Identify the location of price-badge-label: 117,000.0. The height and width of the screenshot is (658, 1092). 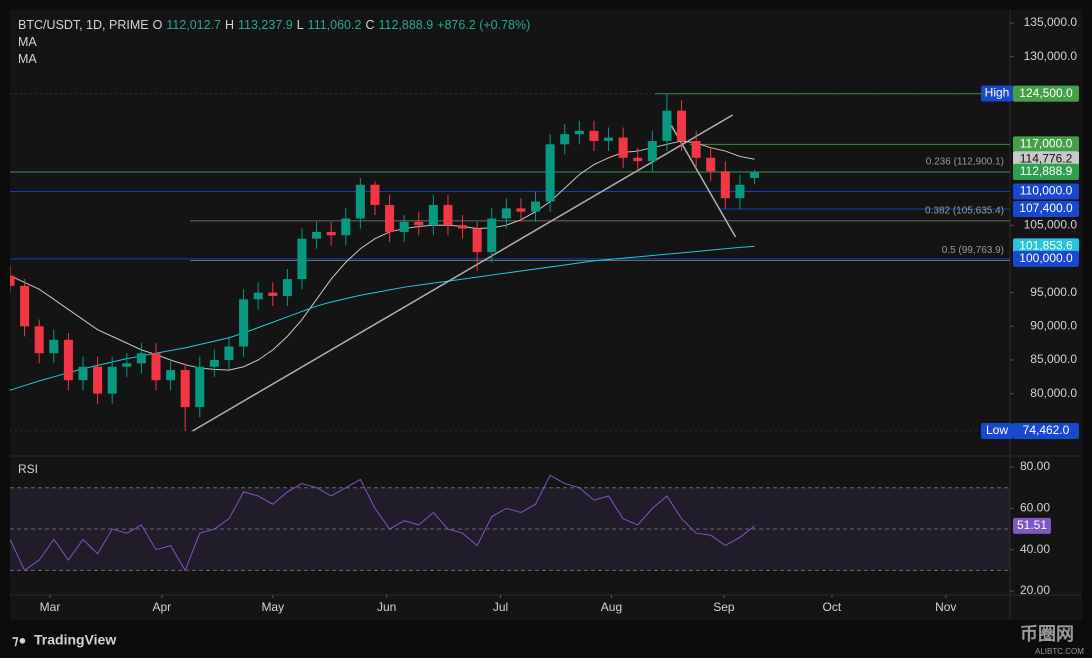
(1046, 143).